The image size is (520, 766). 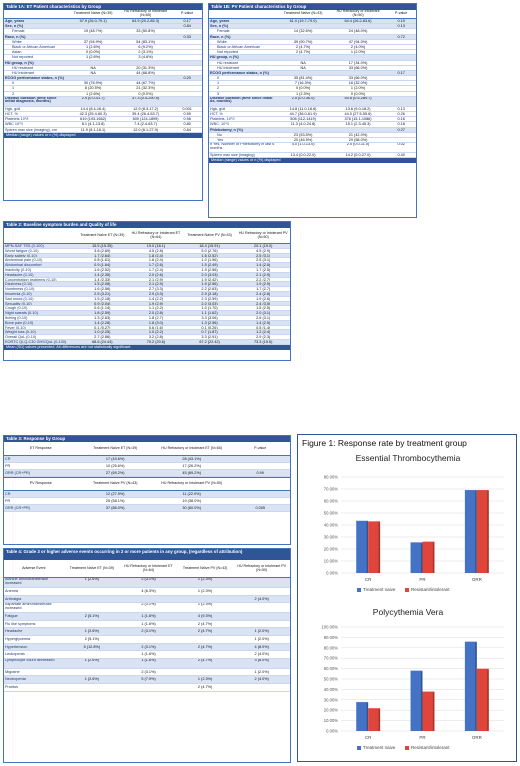 I want to click on row-label: Spleen max size (imaging), so click(x=232, y=155).